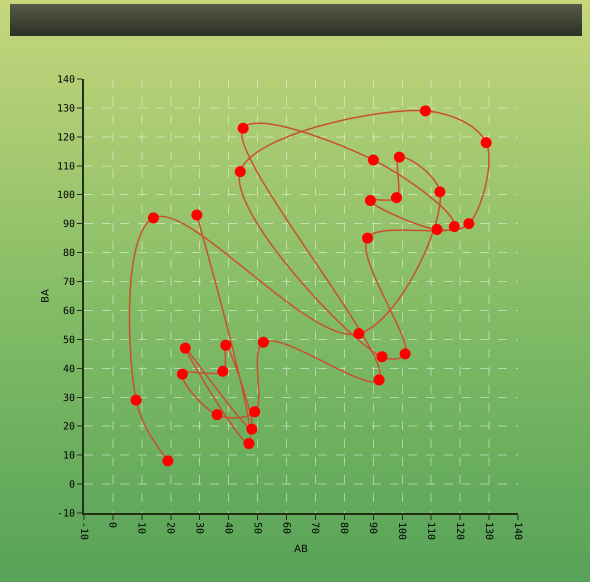  What do you see at coordinates (228, 528) in the screenshot?
I see `x-tick-label: 40` at bounding box center [228, 528].